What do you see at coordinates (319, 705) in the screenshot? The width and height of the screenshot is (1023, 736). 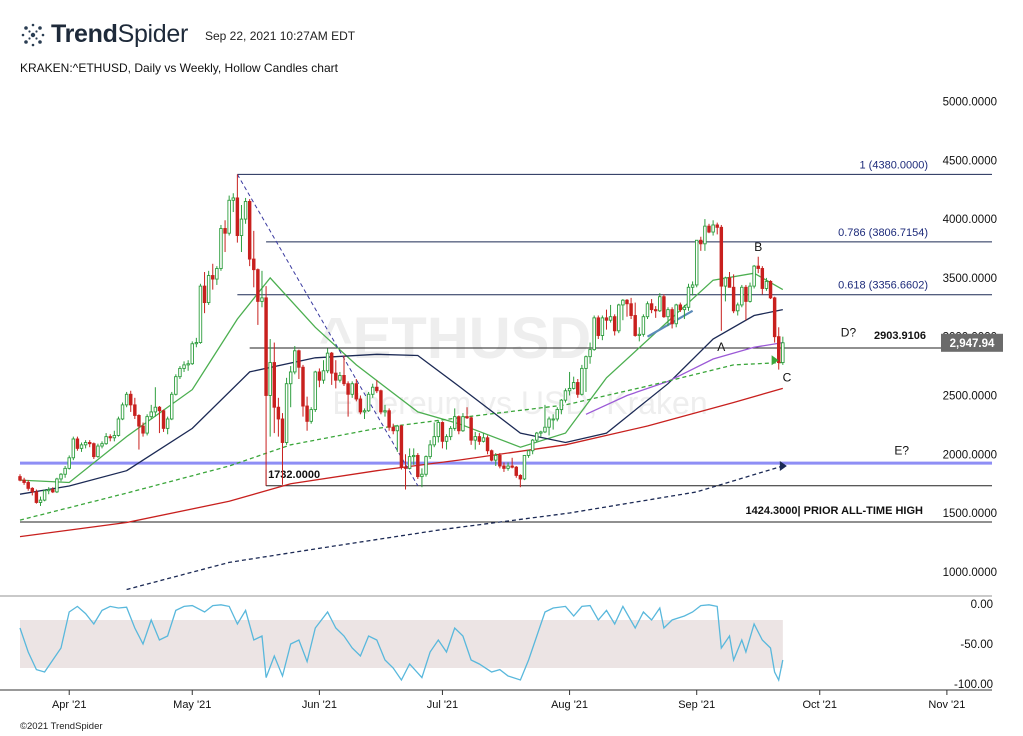 I see `date-tick-label: Jun '21` at bounding box center [319, 705].